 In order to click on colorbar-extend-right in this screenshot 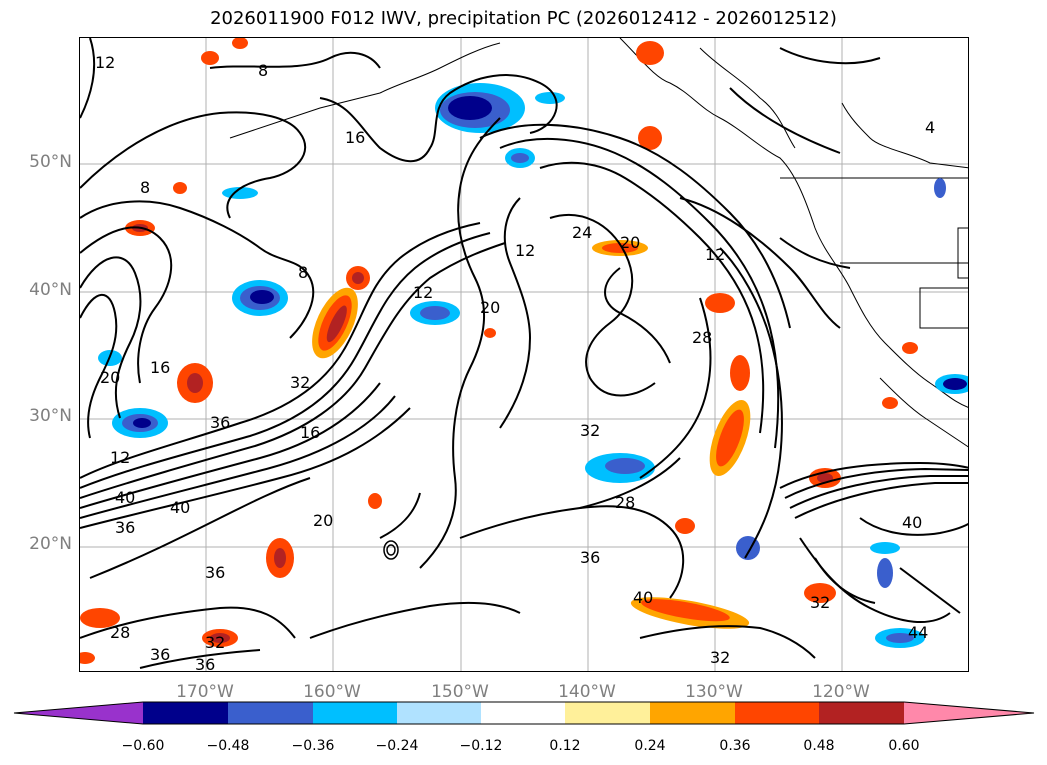, I will do `click(969, 713)`.